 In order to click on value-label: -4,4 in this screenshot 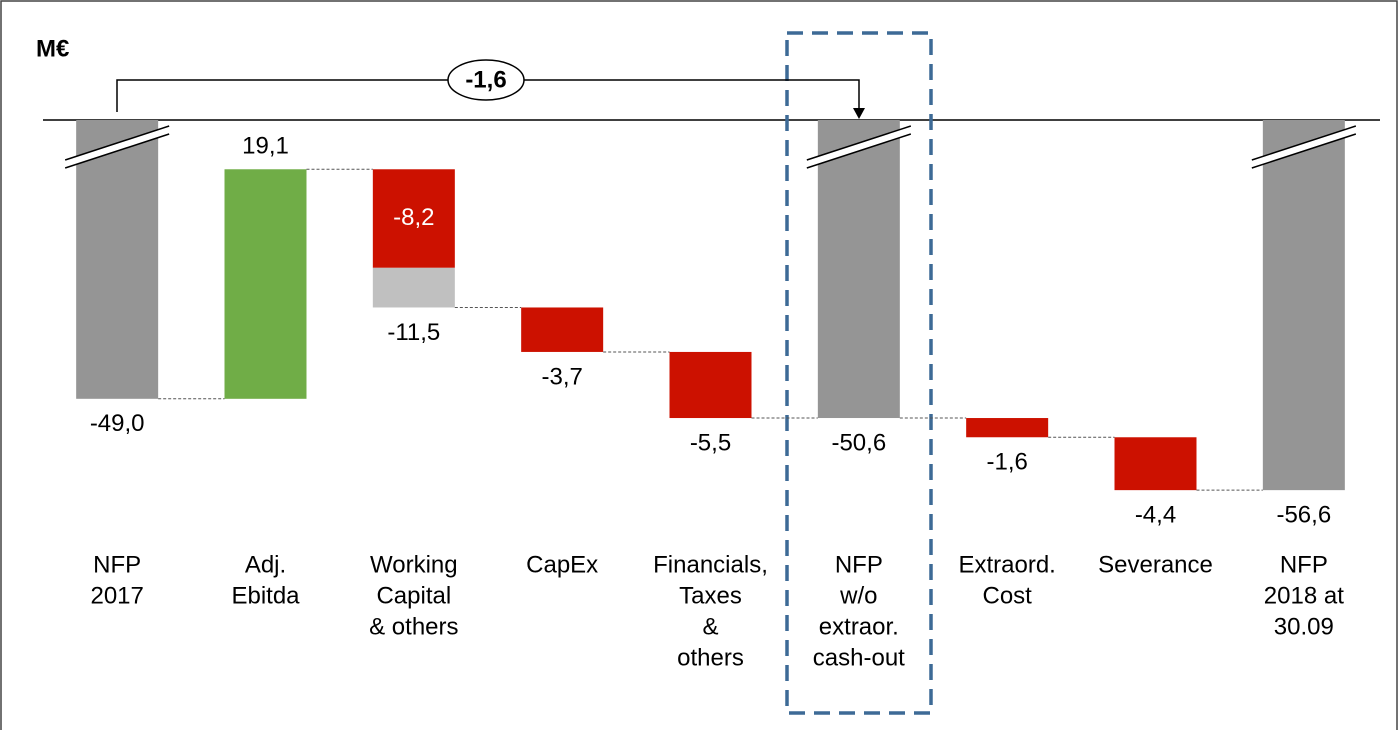, I will do `click(1155, 514)`.